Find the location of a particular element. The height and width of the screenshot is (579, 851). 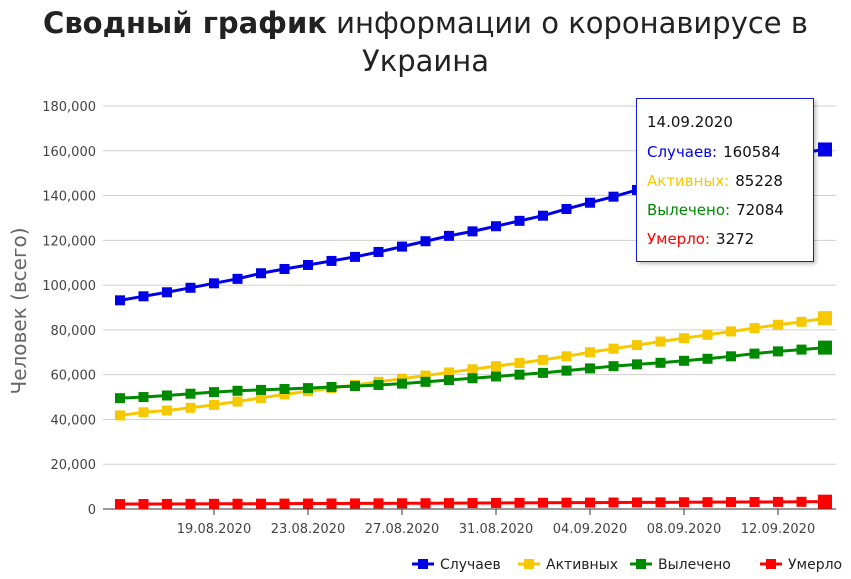

legend-item-Случаев: Случаев is located at coordinates (456, 565).